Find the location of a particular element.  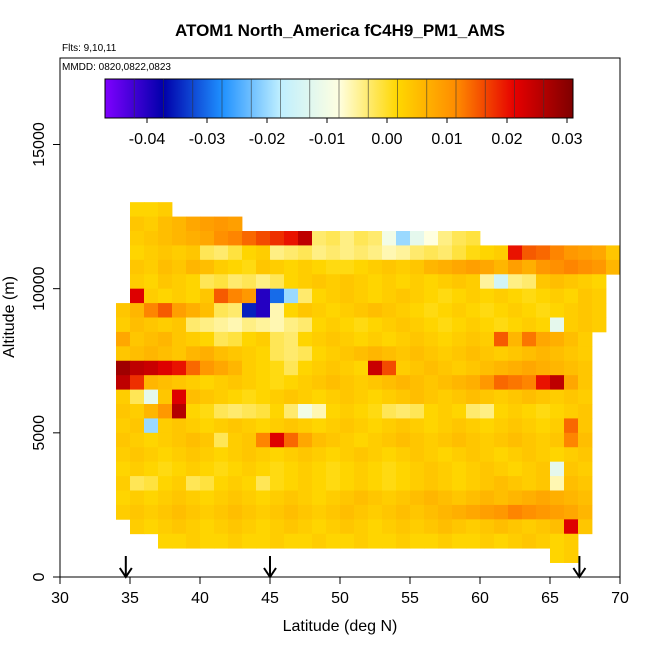

y-axis-label: Altitude (m) is located at coordinates (9, 317).